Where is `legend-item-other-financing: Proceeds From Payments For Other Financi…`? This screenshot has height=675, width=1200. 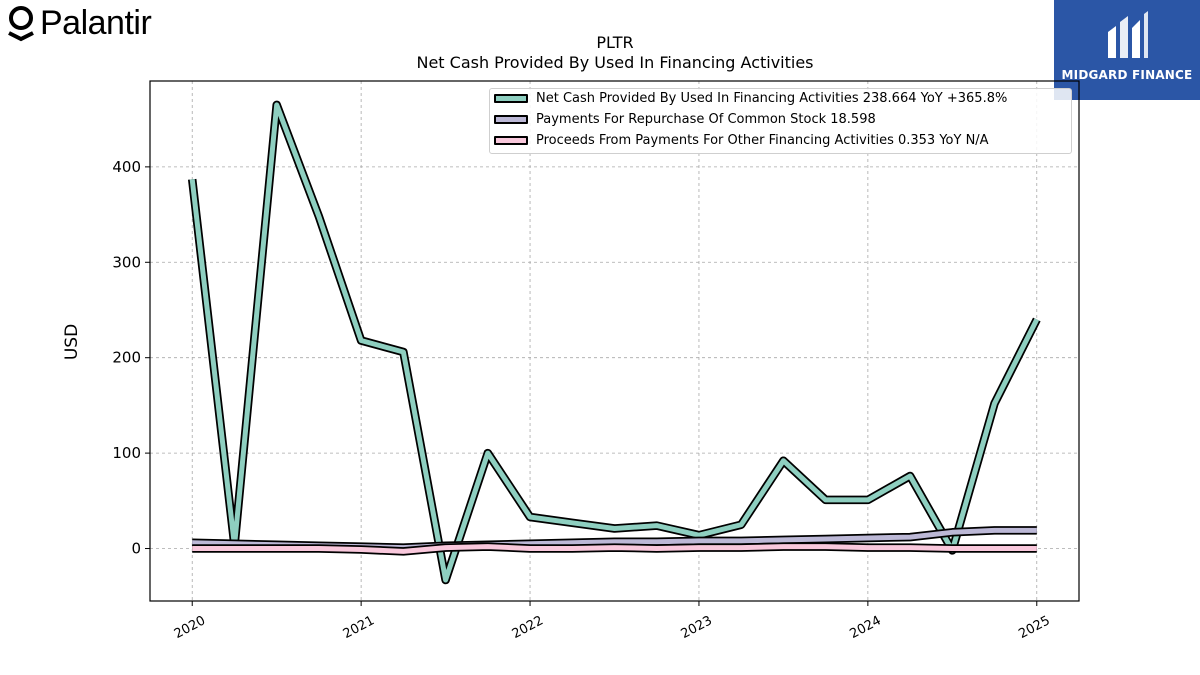
legend-item-other-financing: Proceeds From Payments For Other Financi… is located at coordinates (739, 140).